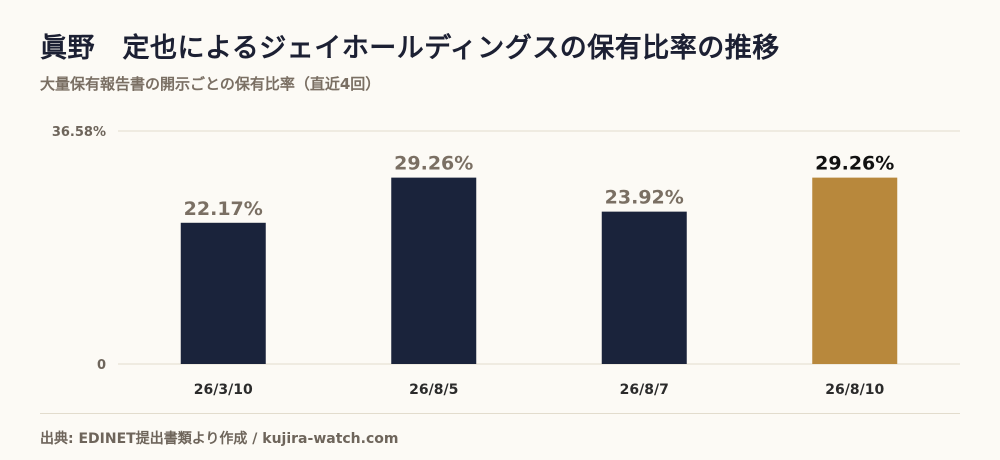  What do you see at coordinates (644, 390) in the screenshot?
I see `x-tick-label: 26/8/7` at bounding box center [644, 390].